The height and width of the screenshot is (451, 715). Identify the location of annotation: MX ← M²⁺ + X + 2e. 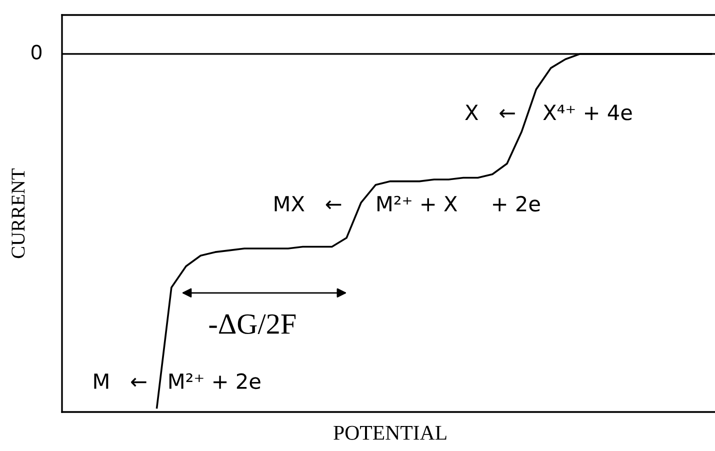
(407, 204).